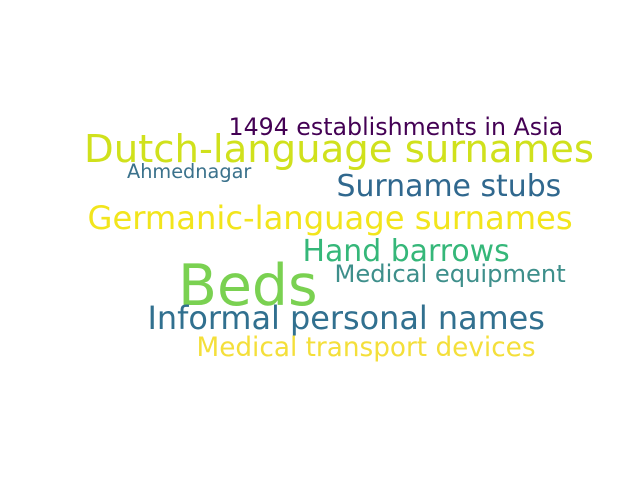 Image resolution: width=640 pixels, height=480 pixels. What do you see at coordinates (330, 218) in the screenshot?
I see `word-germanic-language-surnames: Germanic-language surnames` at bounding box center [330, 218].